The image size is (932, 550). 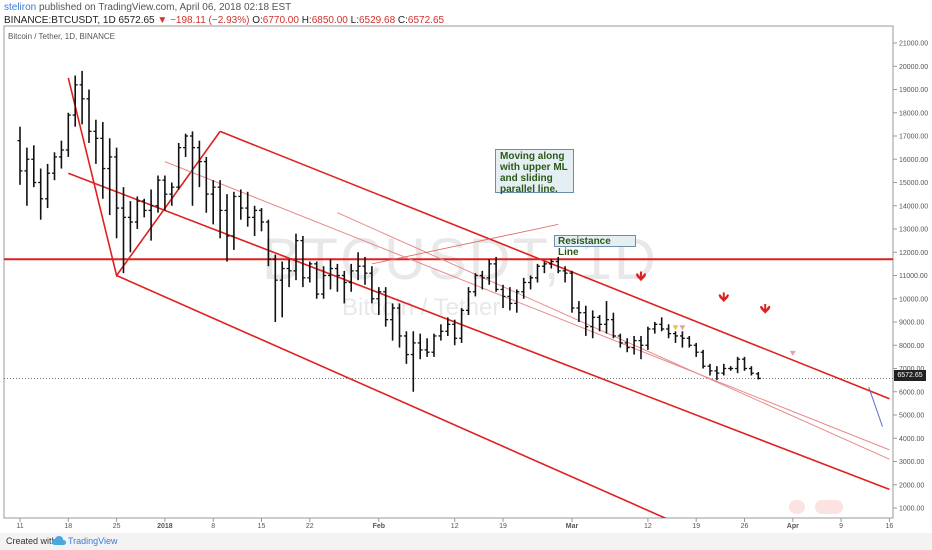 I want to click on created-with-text: Created with, so click(x=31, y=541).